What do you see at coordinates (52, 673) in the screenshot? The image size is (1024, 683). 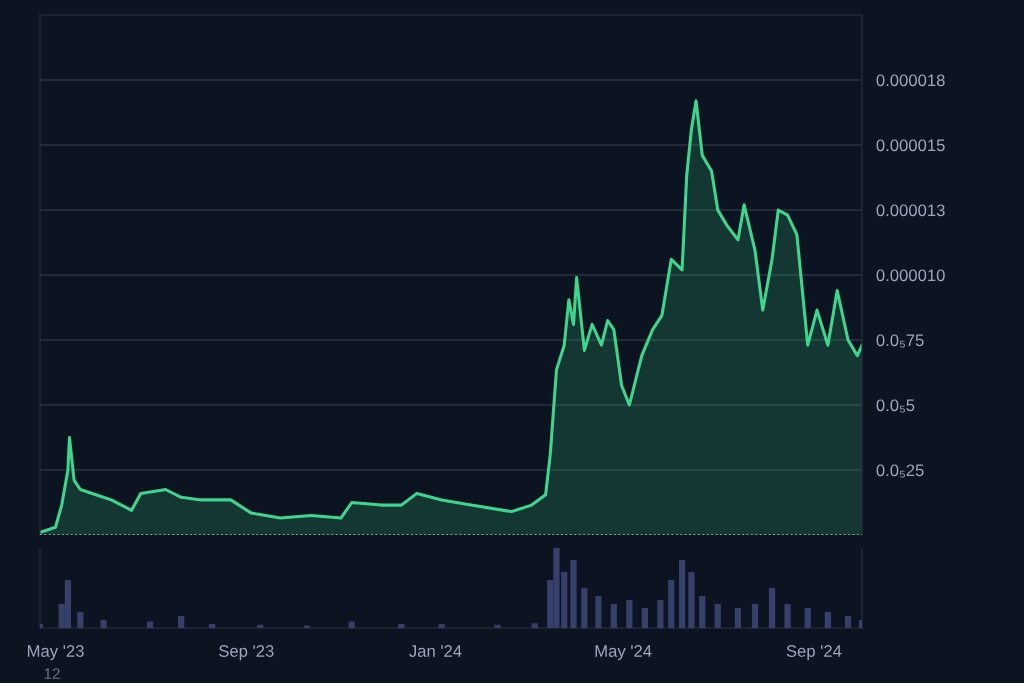 I see `text: 12` at bounding box center [52, 673].